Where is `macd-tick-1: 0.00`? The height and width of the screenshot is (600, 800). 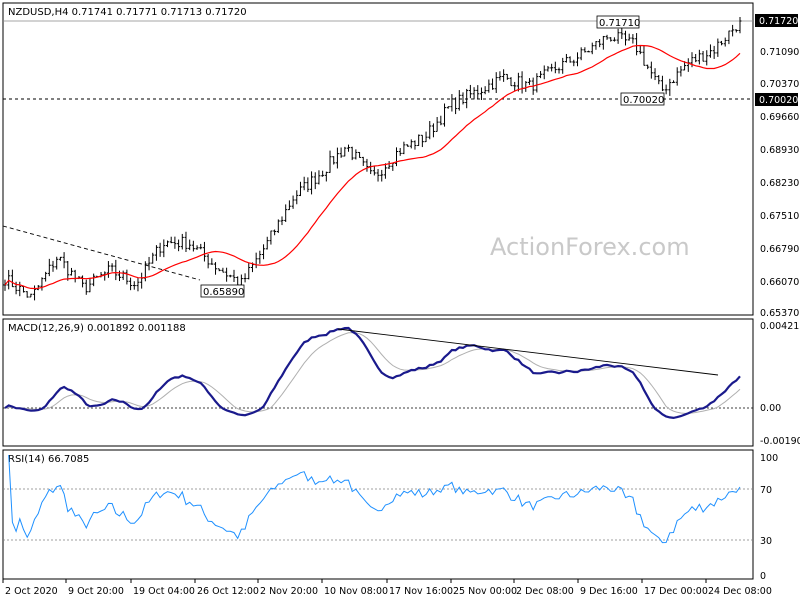 macd-tick-1: 0.00 is located at coordinates (770, 408).